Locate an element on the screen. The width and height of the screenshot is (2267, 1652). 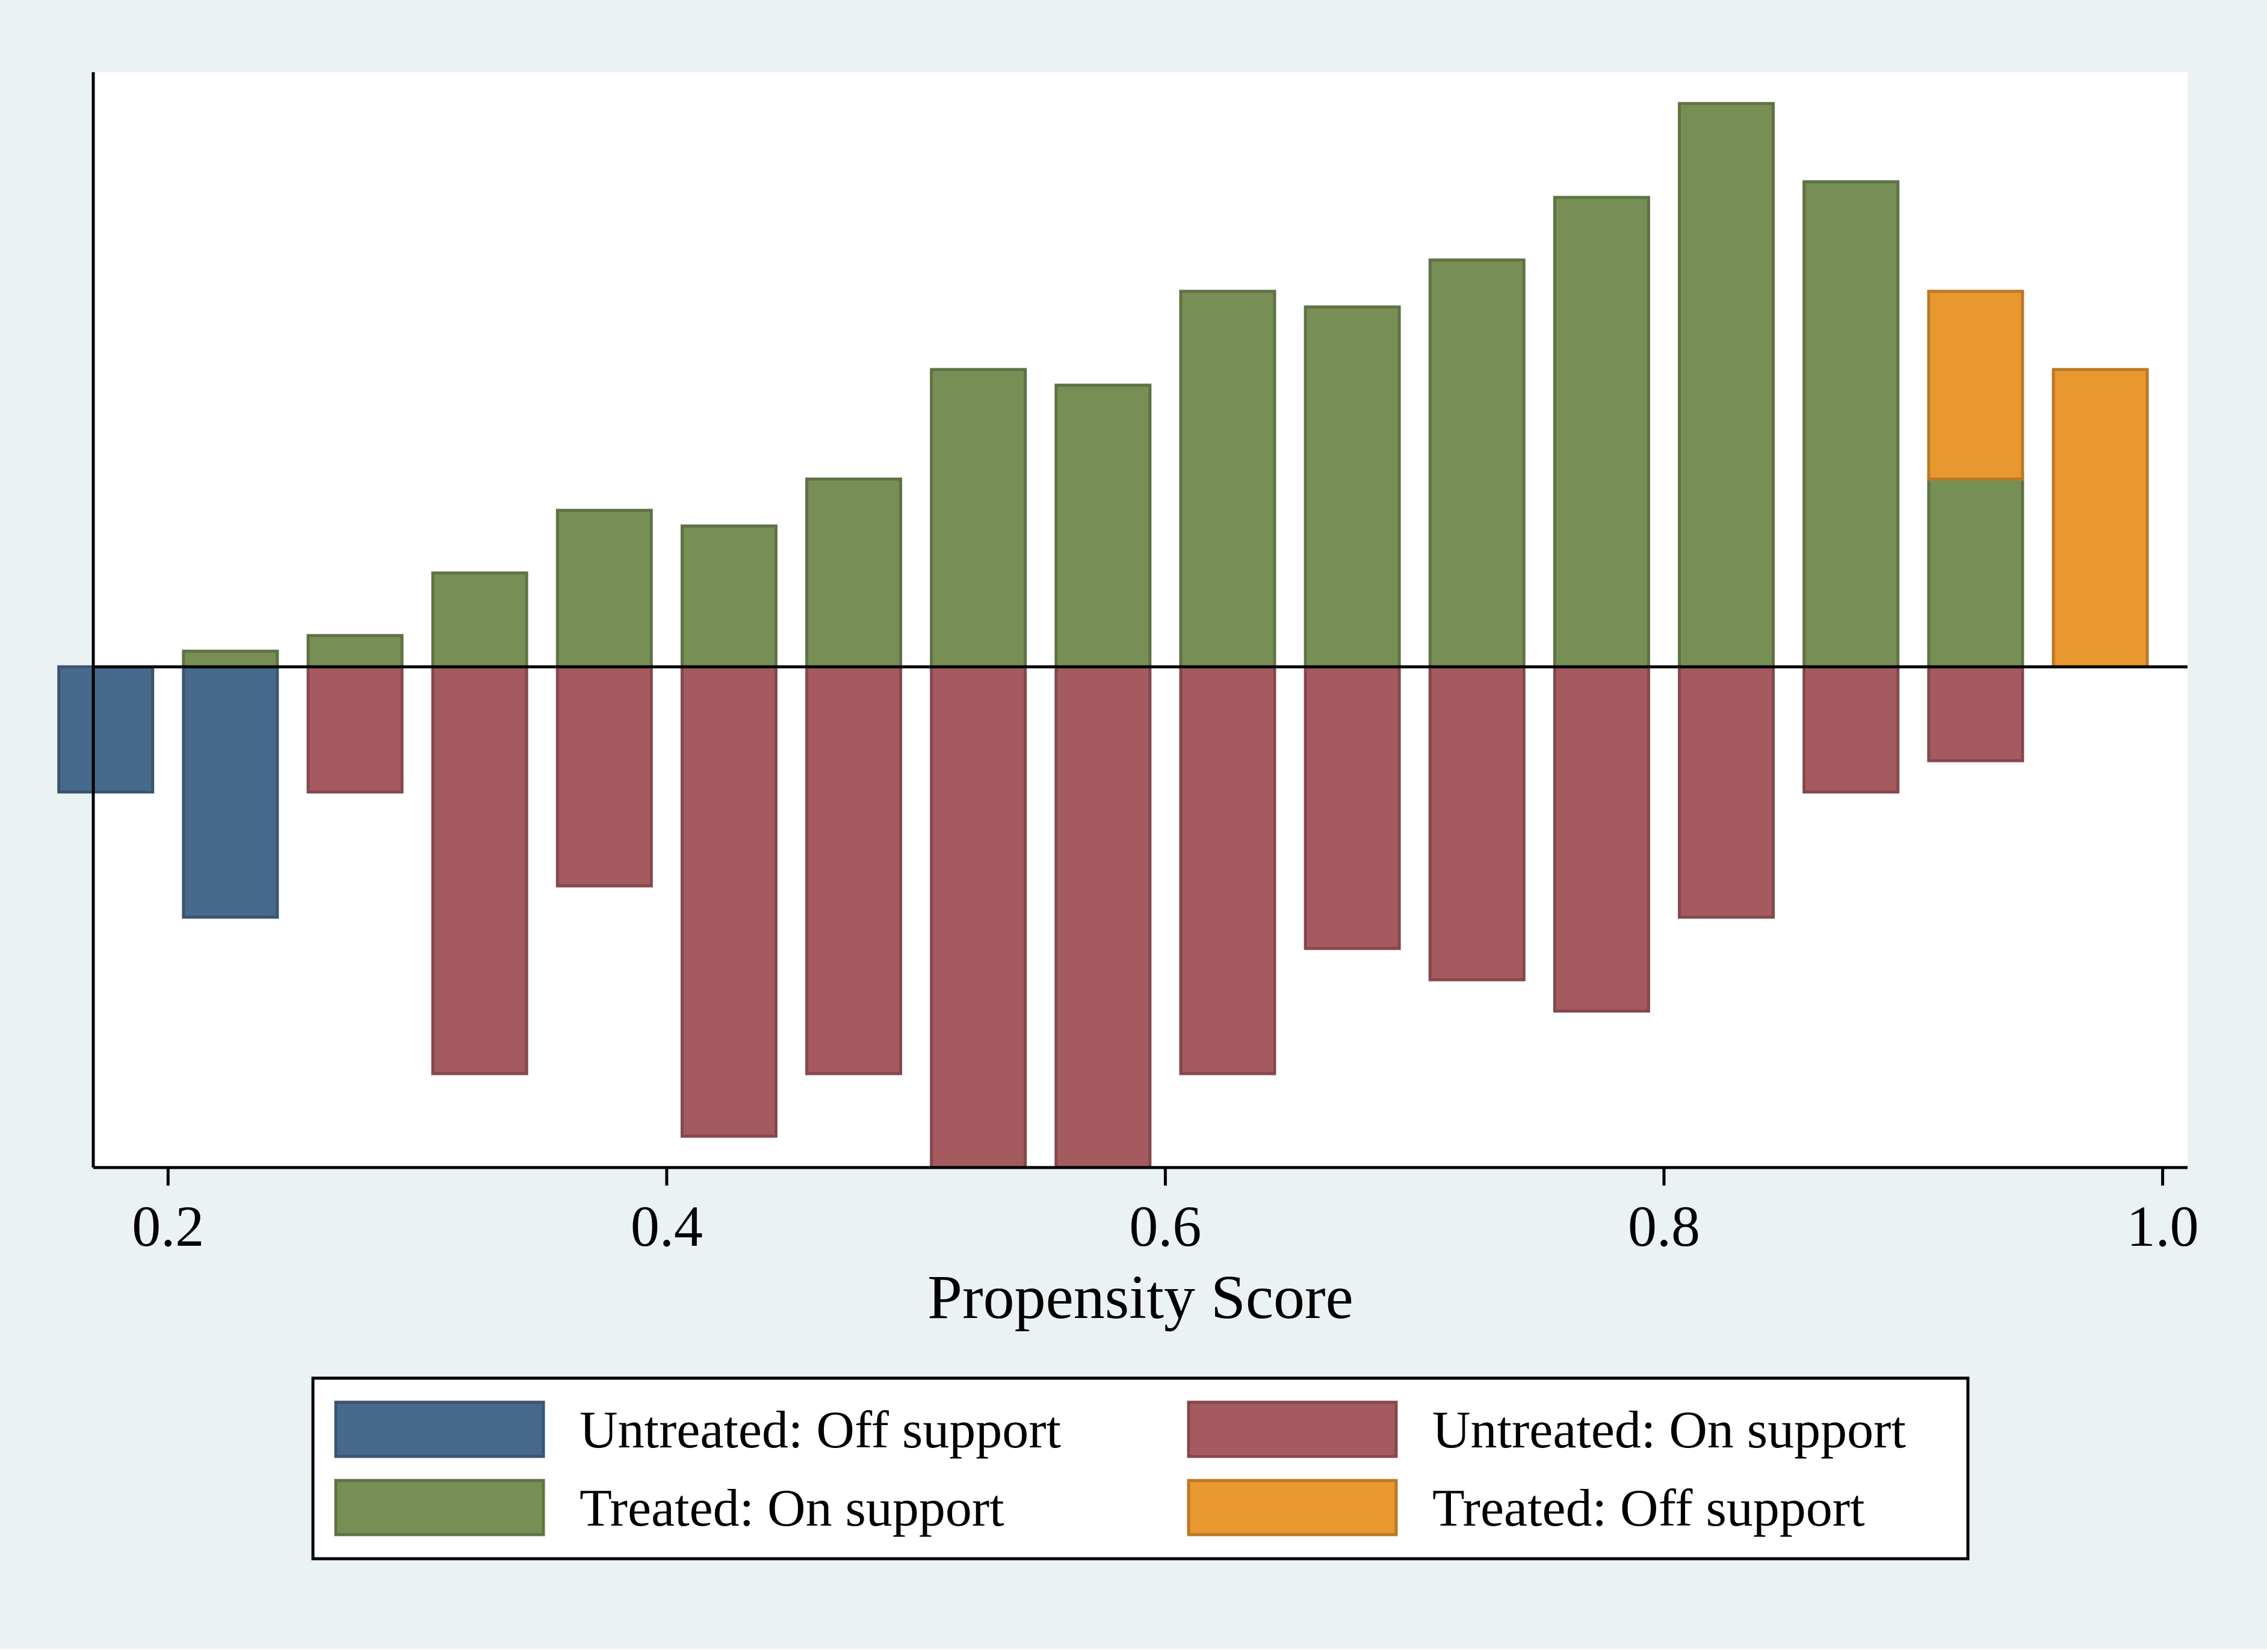
x-tick-label: 1.0 is located at coordinates (2163, 1226).